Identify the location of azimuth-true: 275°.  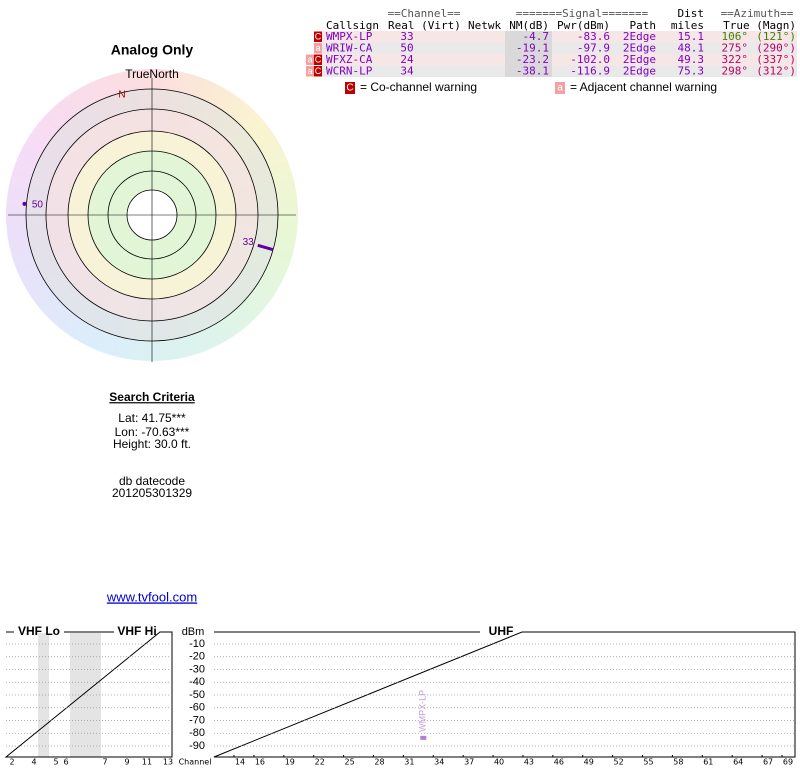
(735, 48).